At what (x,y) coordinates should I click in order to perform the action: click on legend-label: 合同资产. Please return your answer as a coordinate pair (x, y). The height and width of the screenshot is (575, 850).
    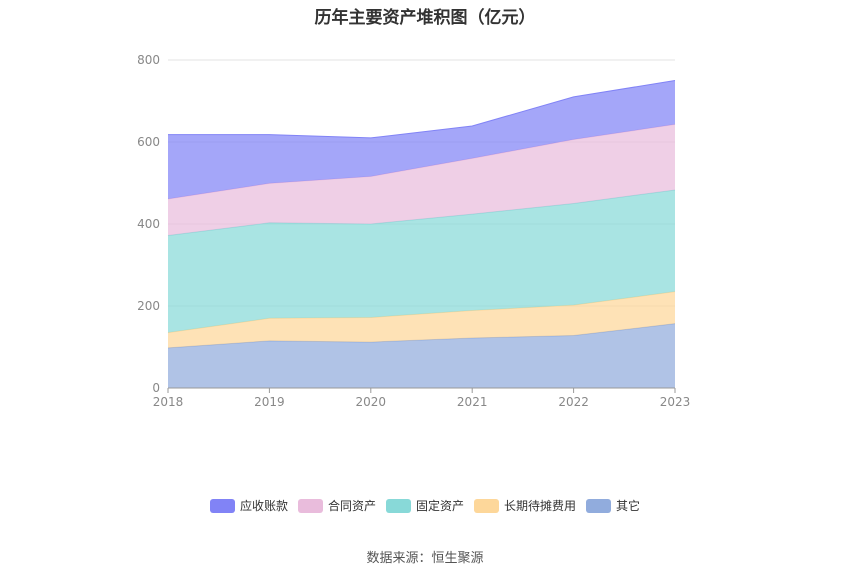
    Looking at the image, I should click on (351, 506).